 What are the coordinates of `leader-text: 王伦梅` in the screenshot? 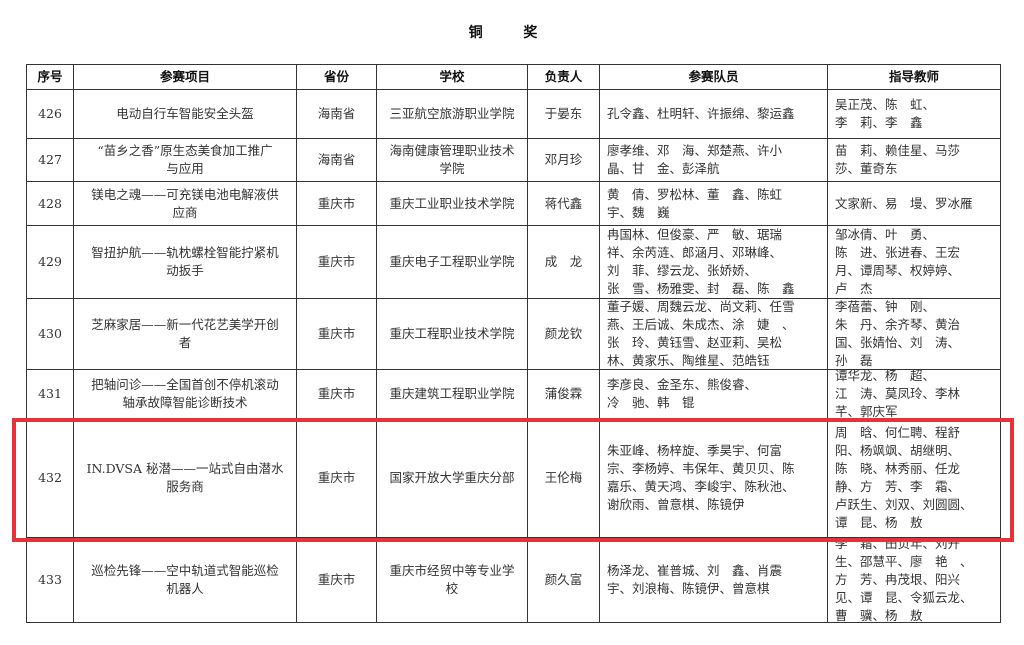 It's located at (563, 477).